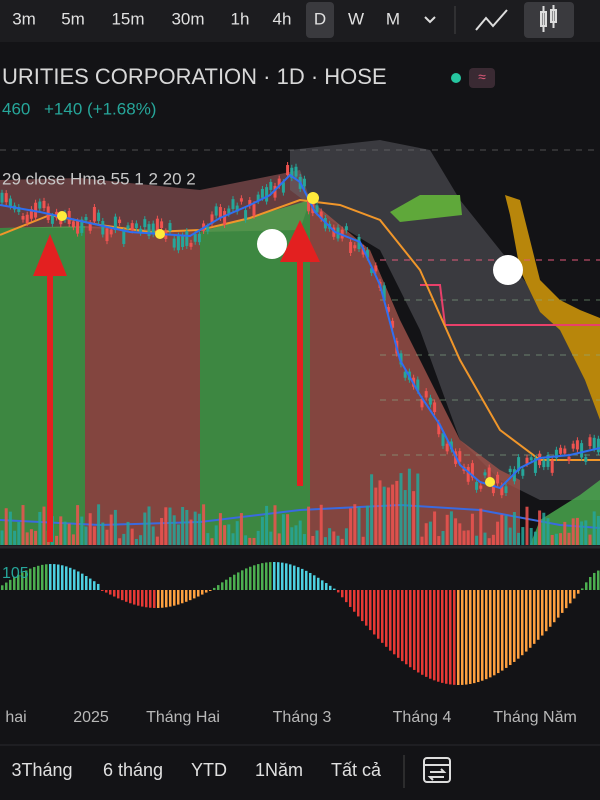  What do you see at coordinates (426, 208) in the screenshot?
I see `ichimoku-cloud` at bounding box center [426, 208].